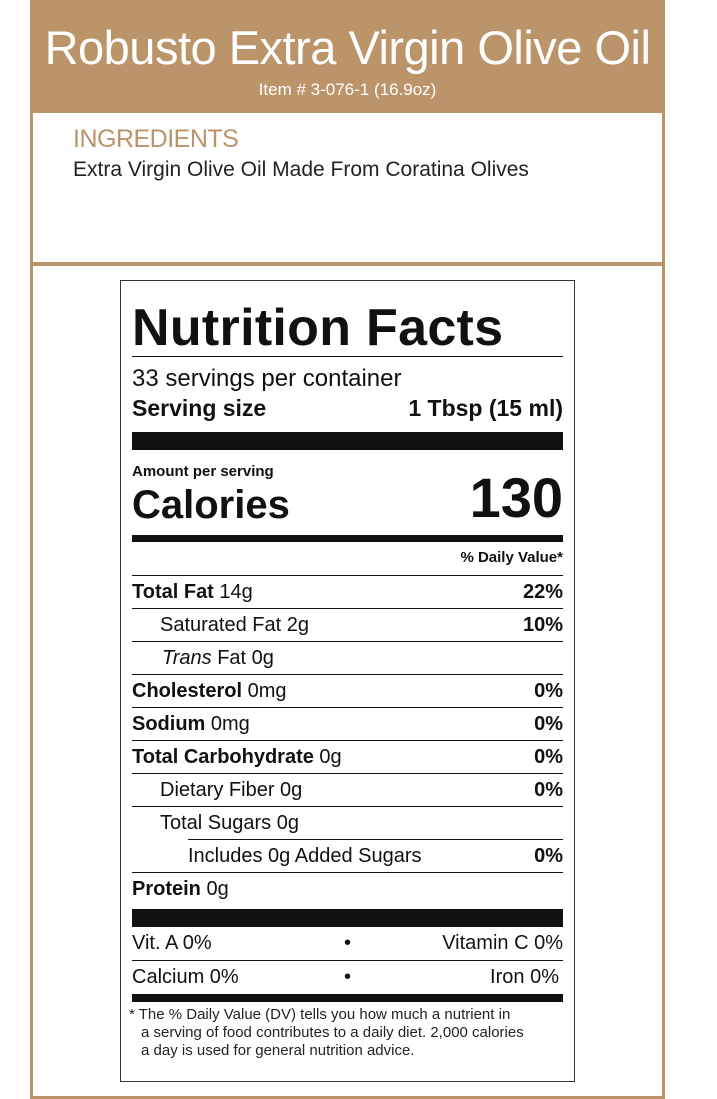 The height and width of the screenshot is (1099, 717). I want to click on nutrient-label: Total Sugars 0g, so click(215, 823).